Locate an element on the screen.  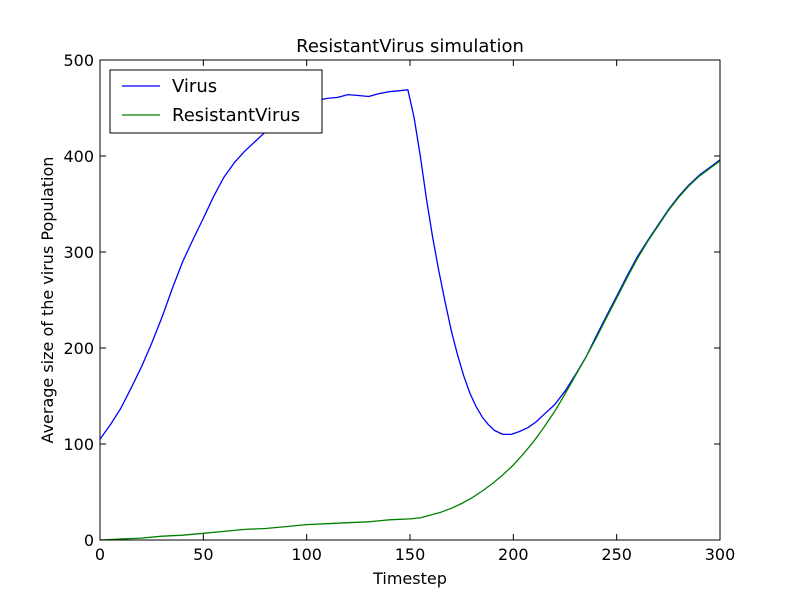
y-tick-label: 500 is located at coordinates (78, 60).